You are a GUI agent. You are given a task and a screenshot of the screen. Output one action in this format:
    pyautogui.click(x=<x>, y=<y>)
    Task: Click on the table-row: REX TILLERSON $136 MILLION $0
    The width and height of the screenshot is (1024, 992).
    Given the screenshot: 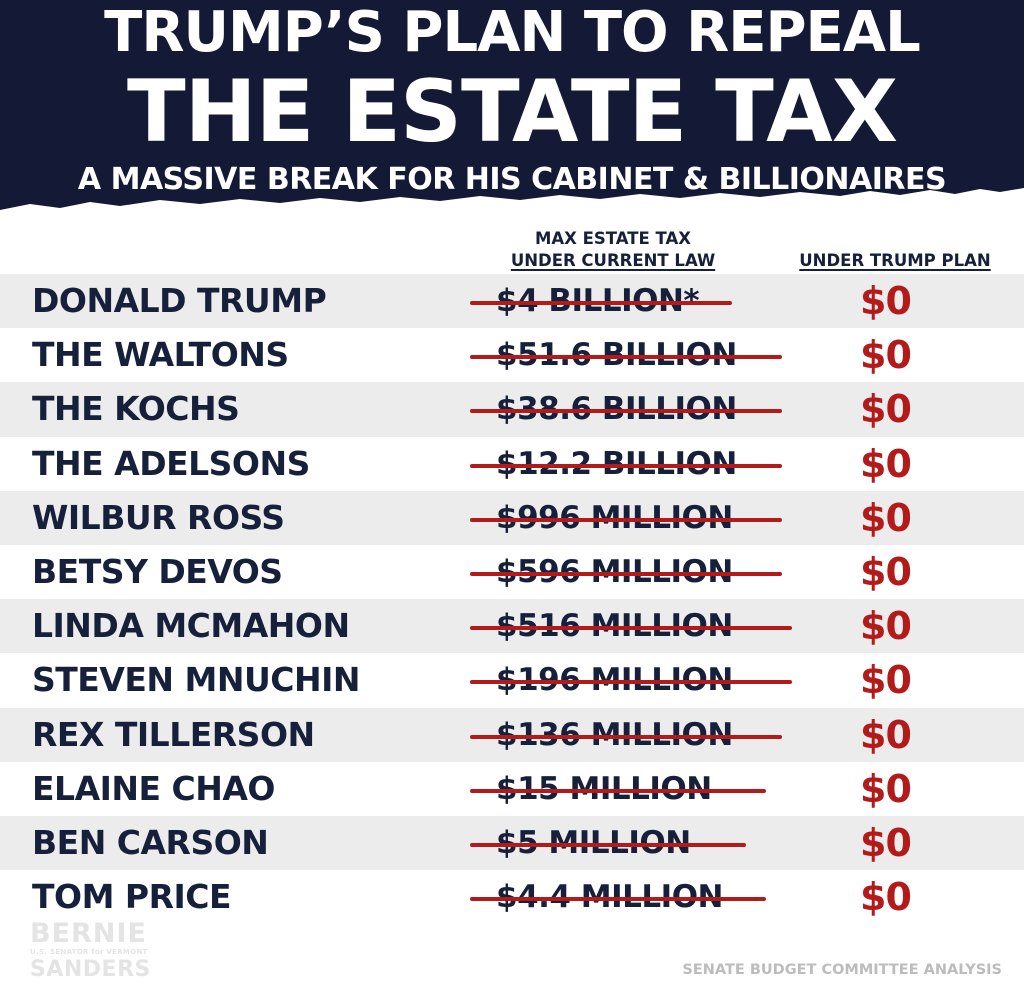 What is the action you would take?
    pyautogui.click(x=512, y=734)
    